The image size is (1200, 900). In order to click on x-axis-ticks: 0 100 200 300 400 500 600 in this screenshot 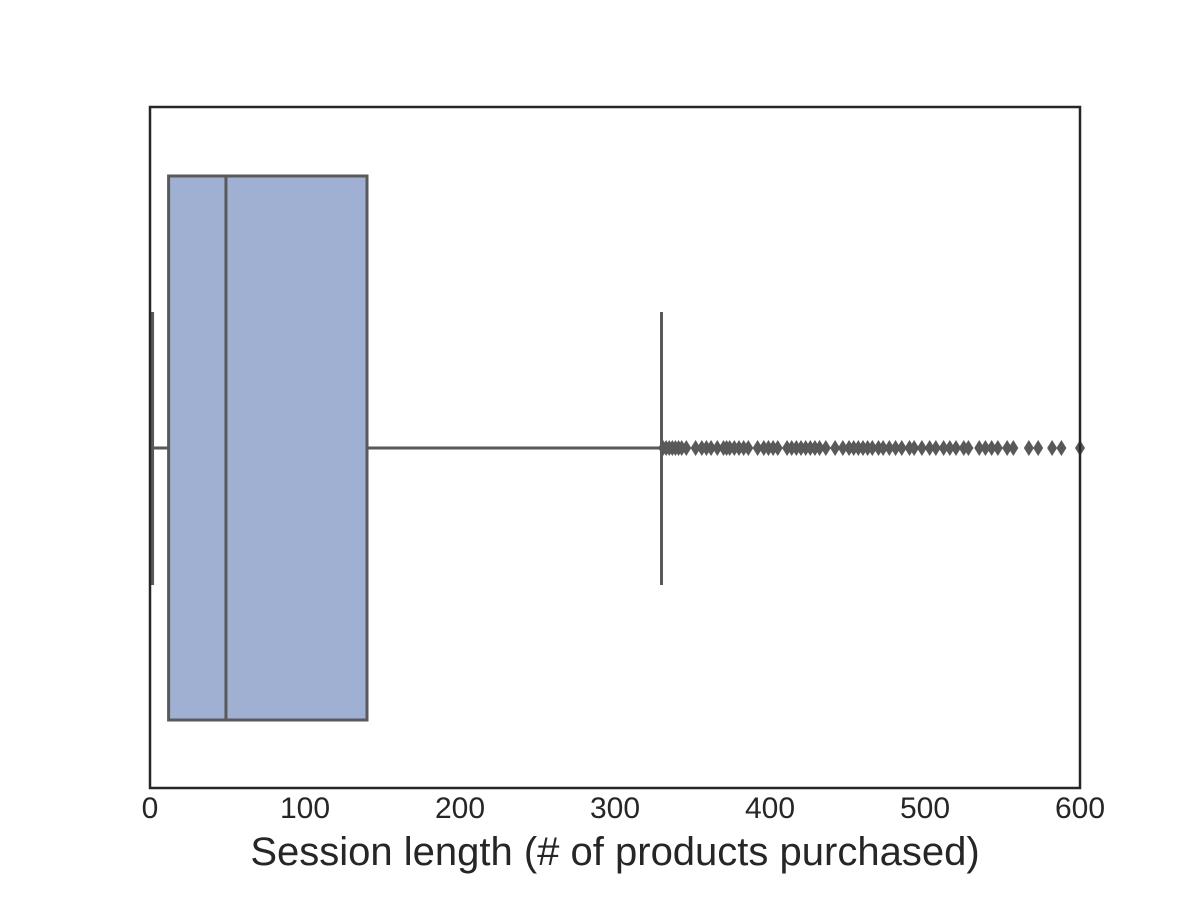, I will do `click(623, 808)`.